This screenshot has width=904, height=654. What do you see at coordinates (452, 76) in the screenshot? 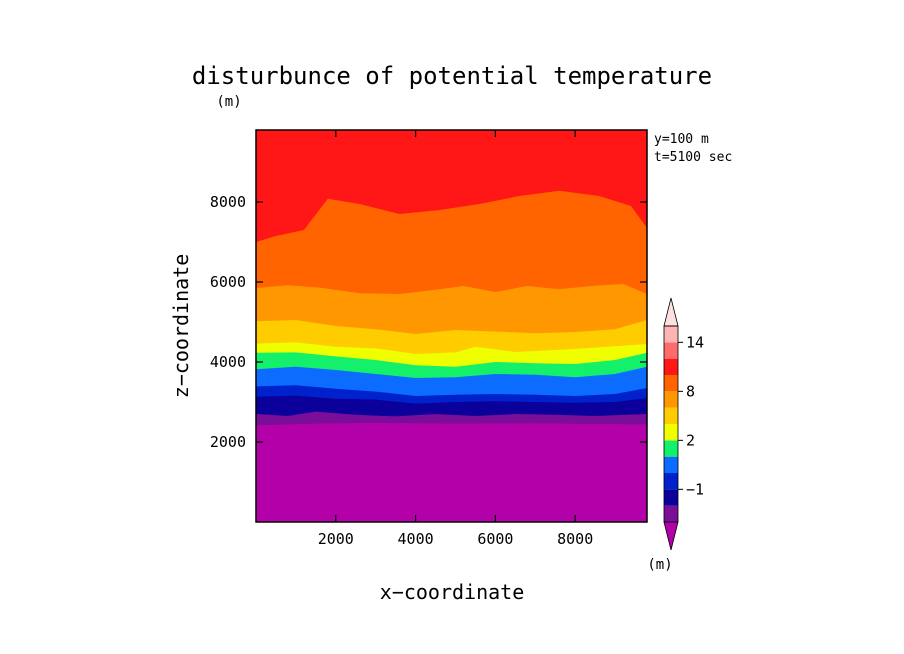
I see `chart-title: disturbunce of potential temperature` at bounding box center [452, 76].